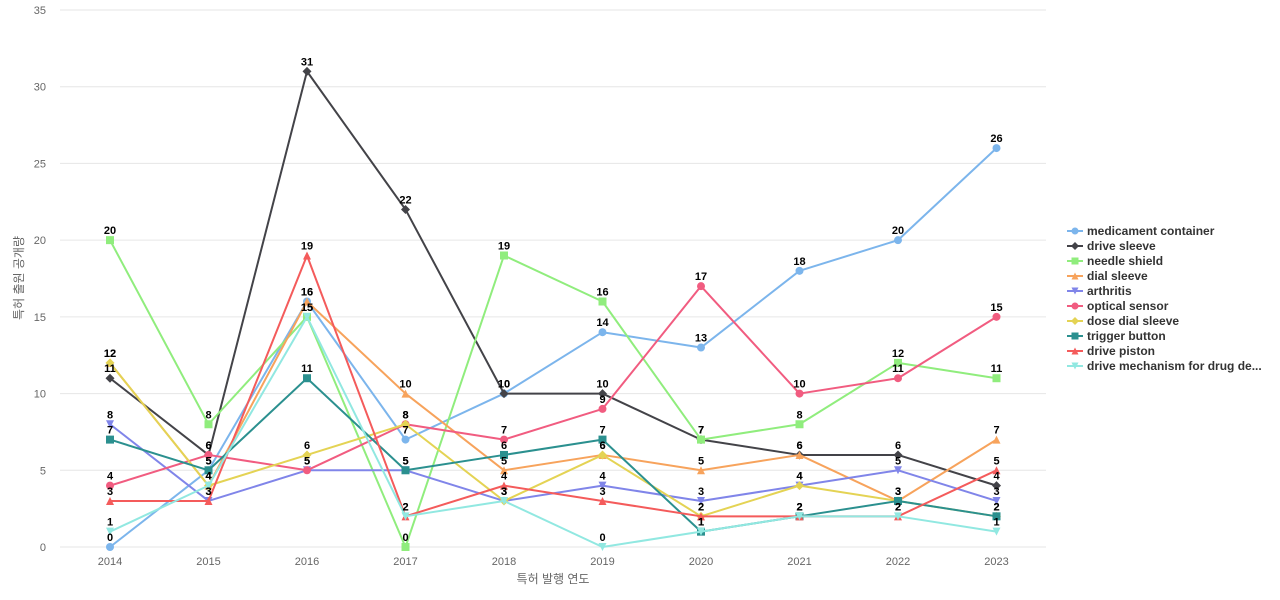 This screenshot has width=1280, height=600. What do you see at coordinates (110, 562) in the screenshot?
I see `x-tick-label: 2014` at bounding box center [110, 562].